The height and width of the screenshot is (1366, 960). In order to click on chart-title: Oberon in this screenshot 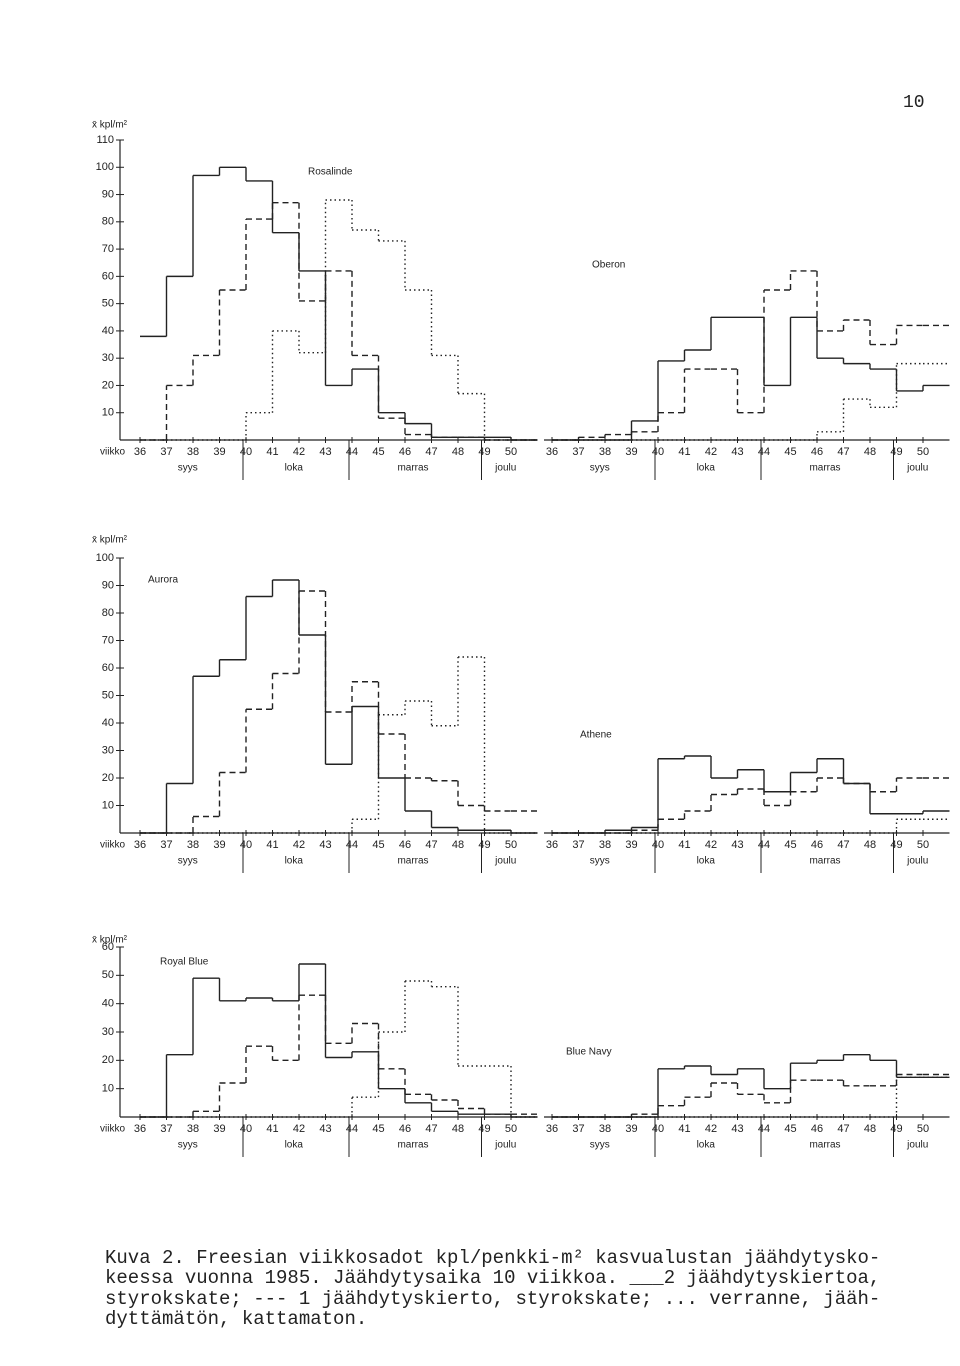, I will do `click(608, 265)`.